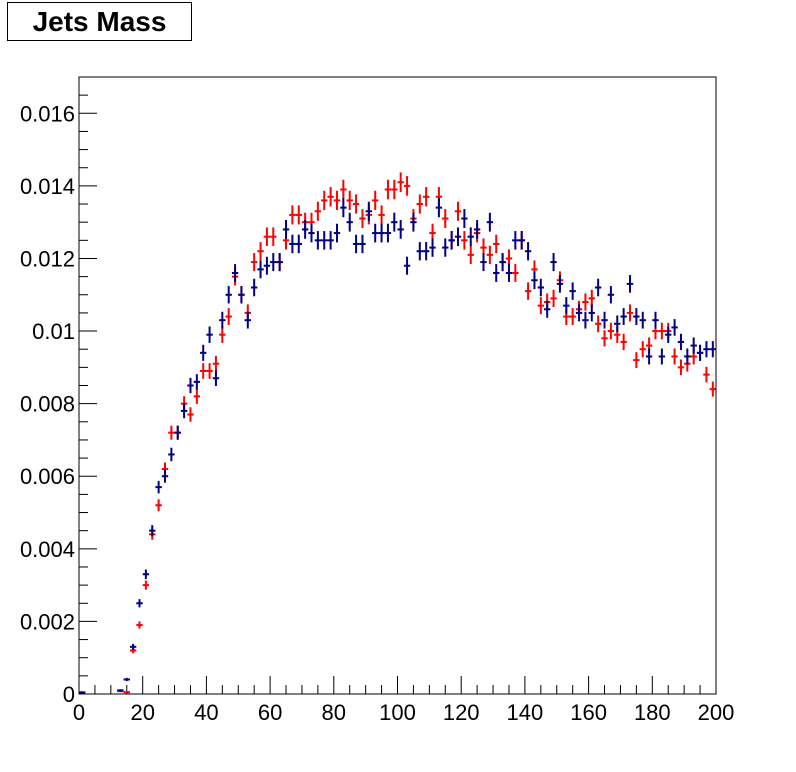 The height and width of the screenshot is (772, 796). I want to click on x-tick-label: 40, so click(206, 712).